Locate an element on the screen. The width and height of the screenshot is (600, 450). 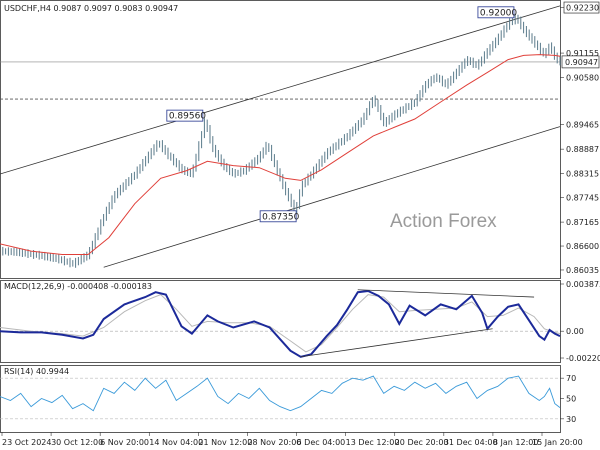
macd-axis-label: 0.00 is located at coordinates (575, 331).